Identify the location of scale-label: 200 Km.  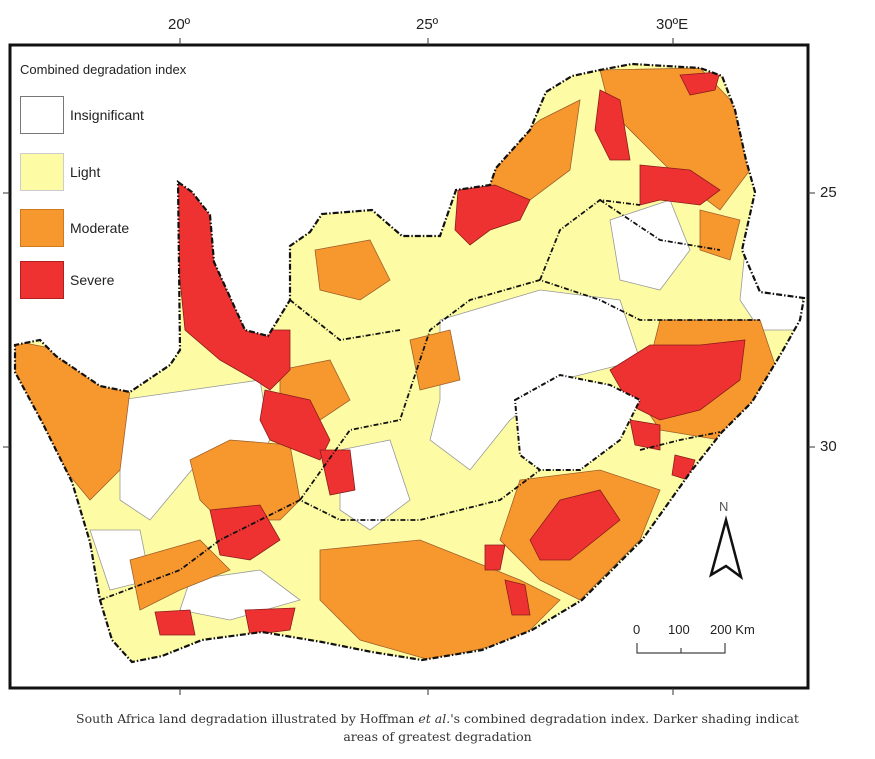
(732, 629).